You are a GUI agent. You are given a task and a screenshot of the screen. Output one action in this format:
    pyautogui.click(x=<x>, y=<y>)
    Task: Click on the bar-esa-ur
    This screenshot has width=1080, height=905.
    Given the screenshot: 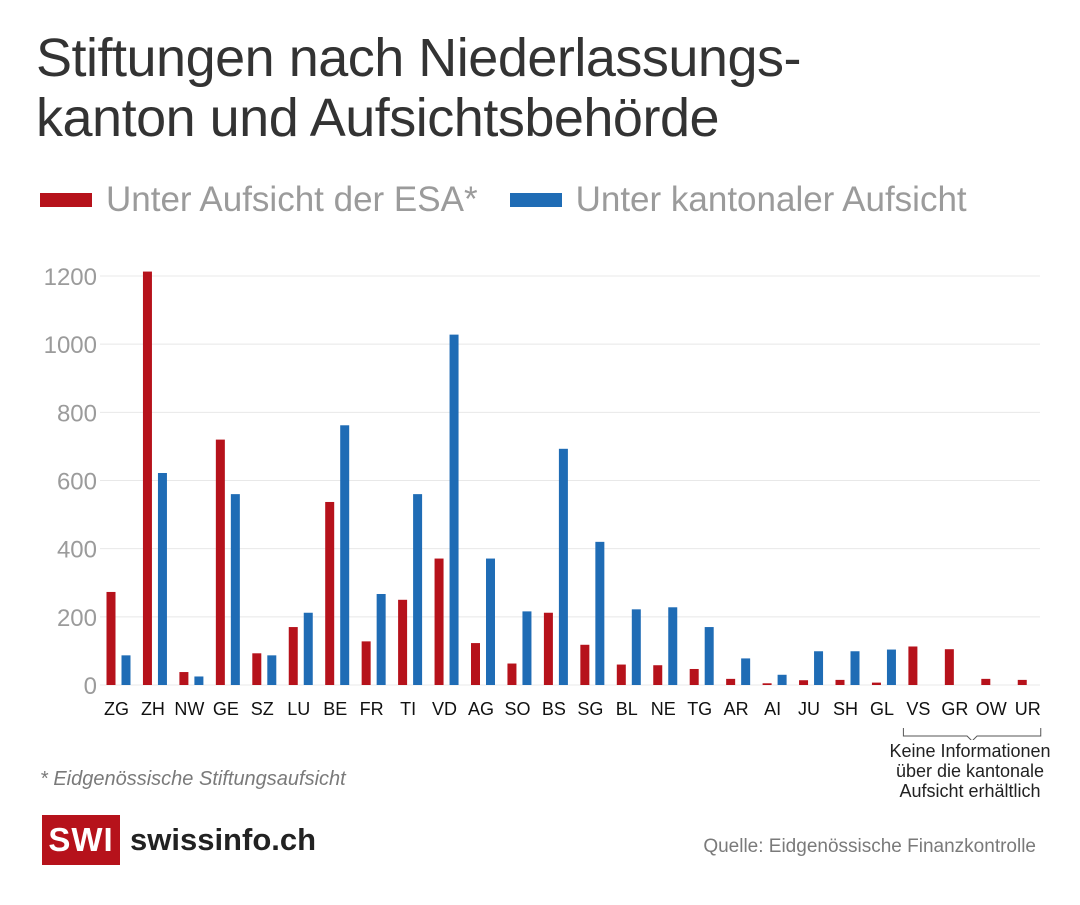 What is the action you would take?
    pyautogui.click(x=1022, y=682)
    